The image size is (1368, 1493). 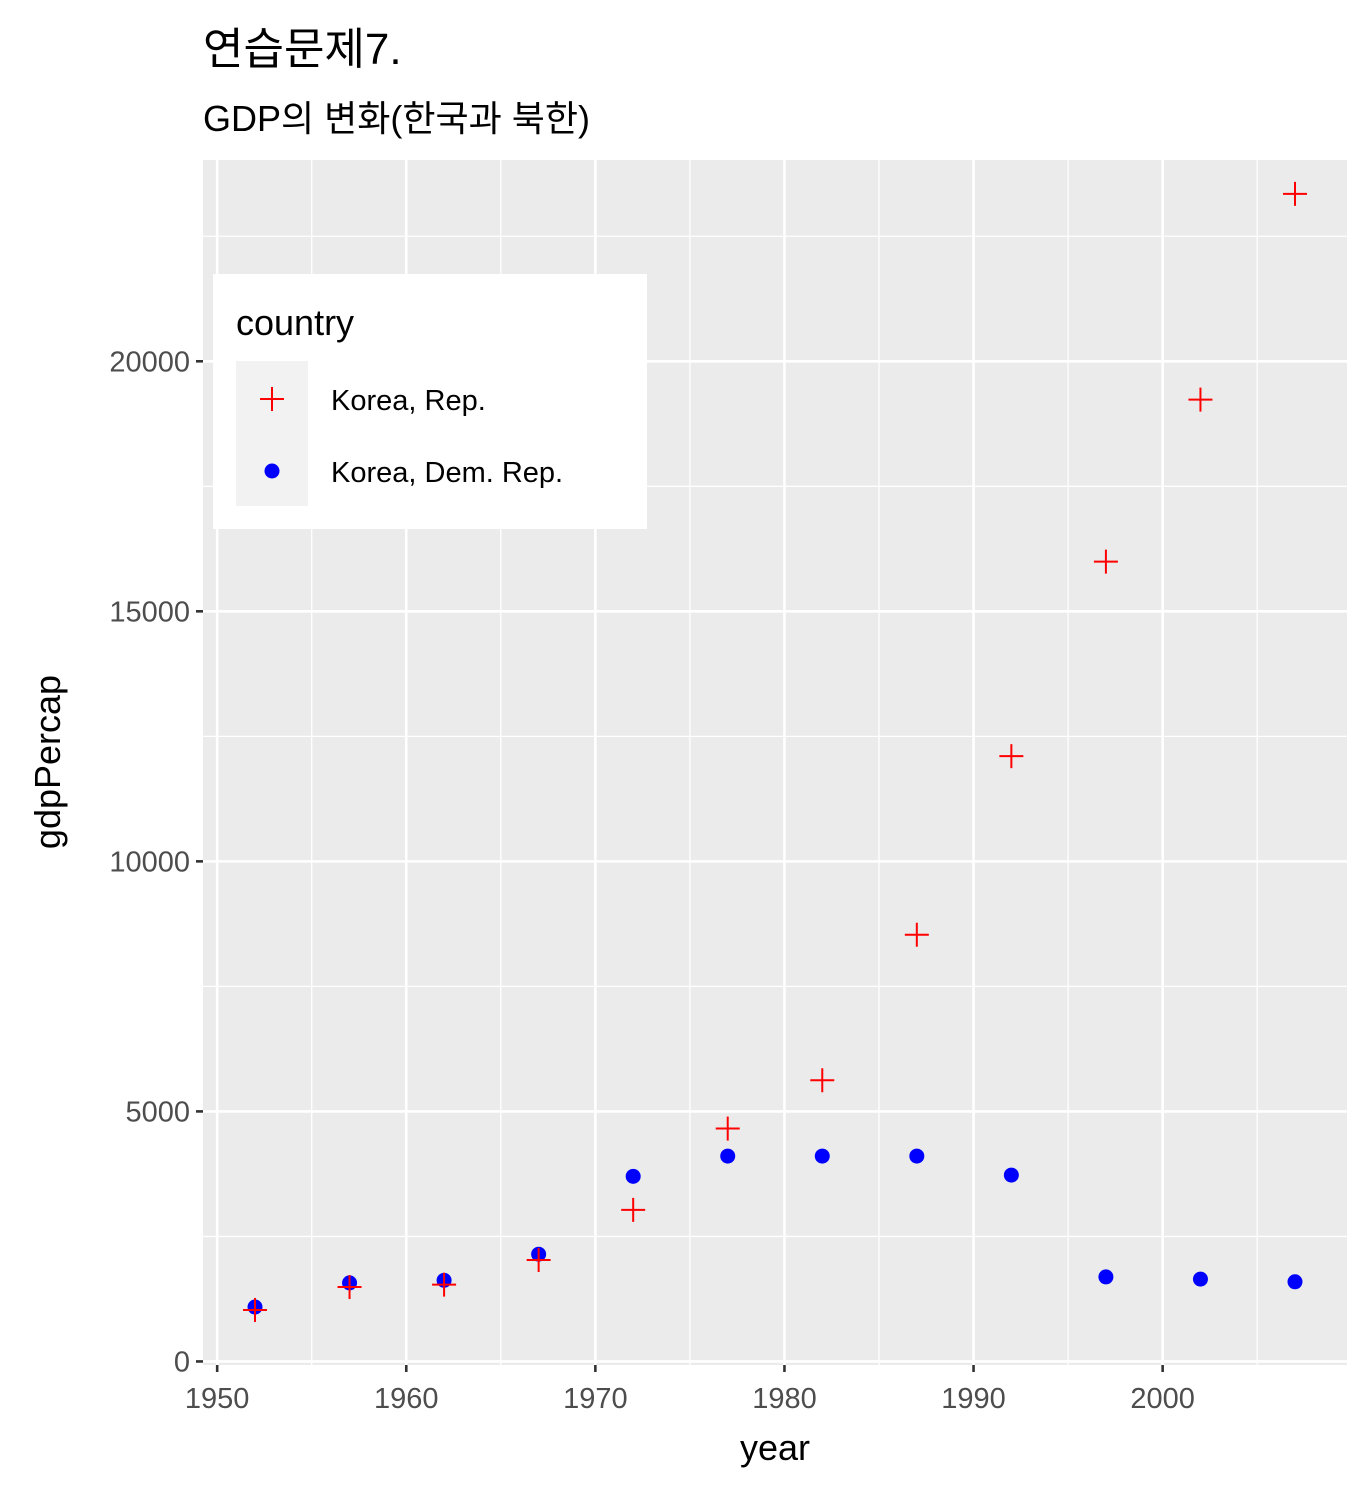 I want to click on y-tick-label: 5000, so click(x=157, y=1112).